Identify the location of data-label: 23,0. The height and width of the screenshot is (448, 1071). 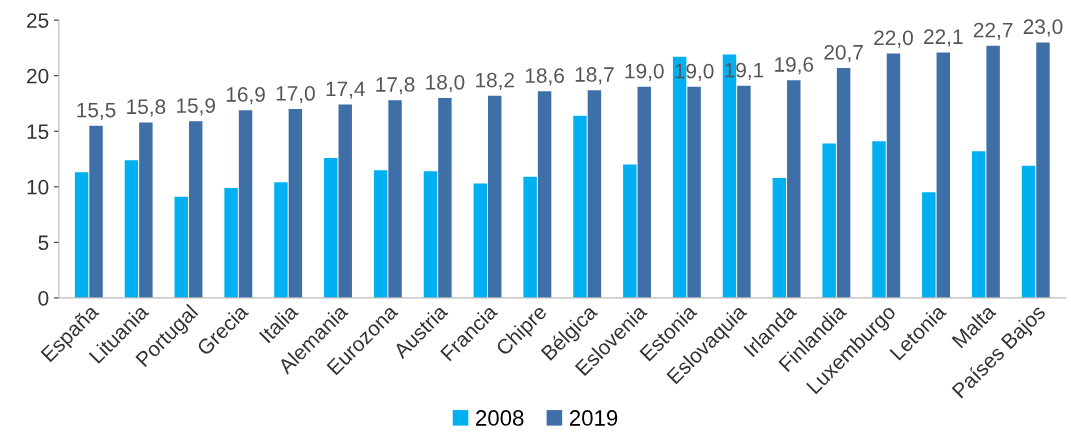
(1043, 28).